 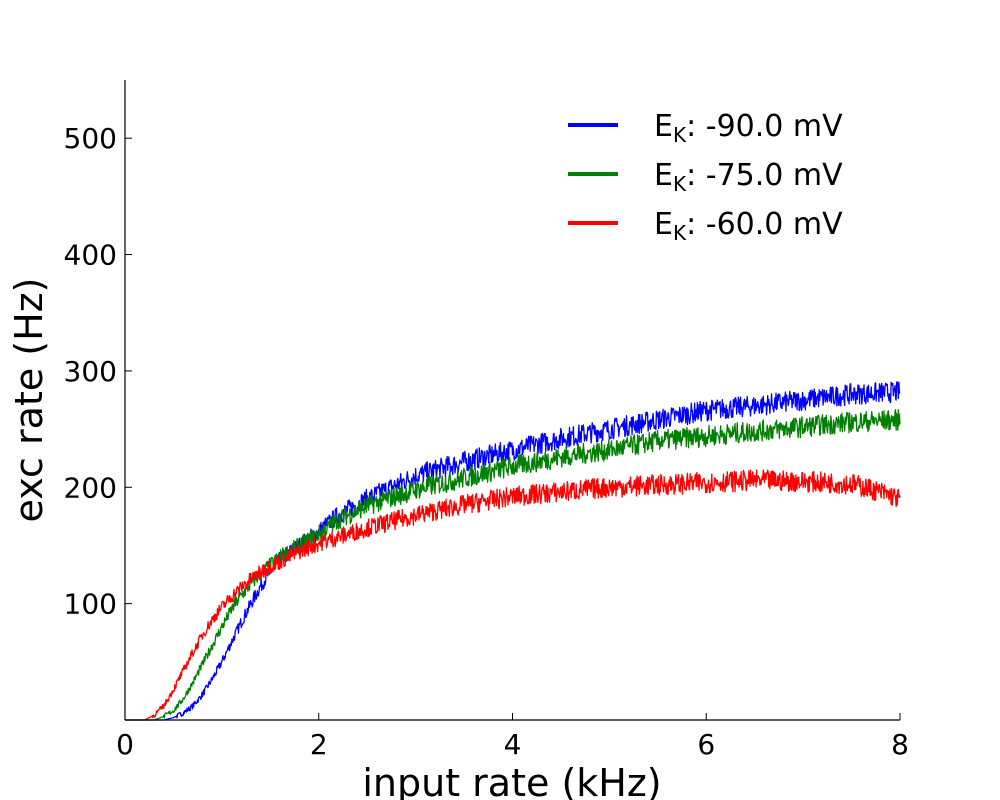 I want to click on x-tick-label: 0, so click(x=125, y=744).